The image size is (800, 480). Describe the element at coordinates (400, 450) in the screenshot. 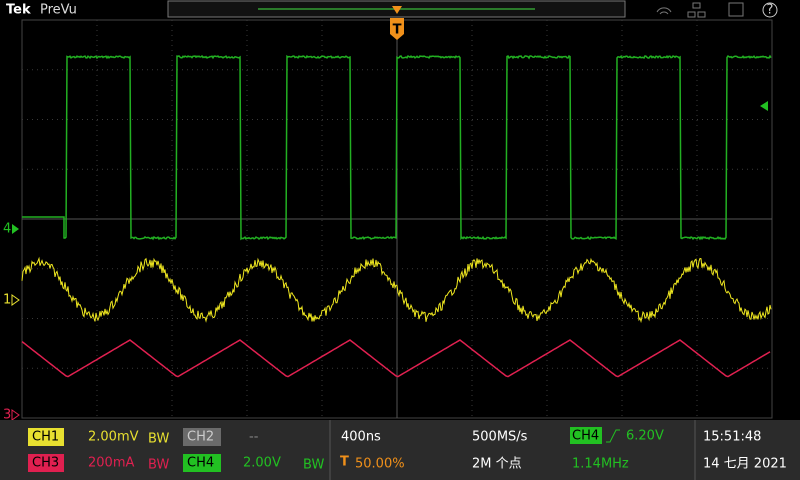

I see `status-panel` at that location.